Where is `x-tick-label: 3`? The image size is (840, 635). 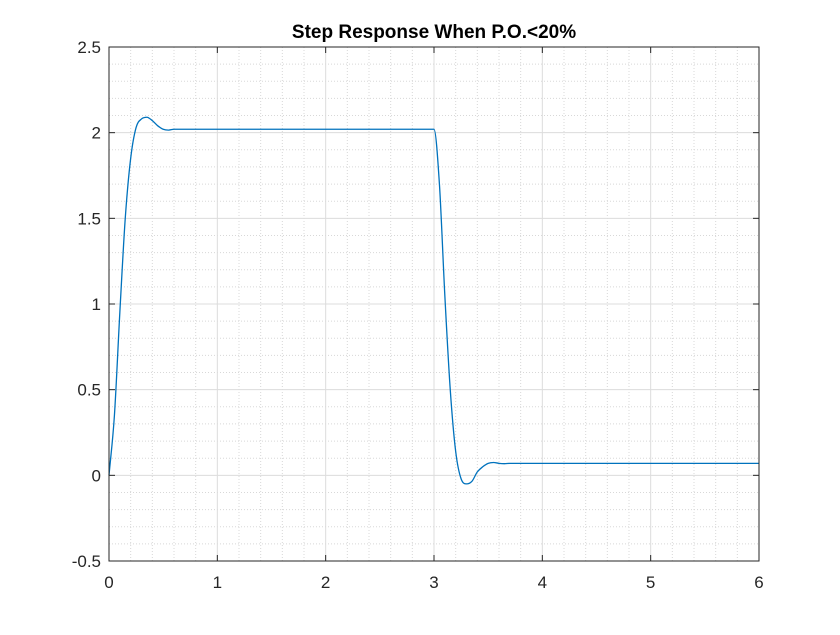 x-tick-label: 3 is located at coordinates (433, 582).